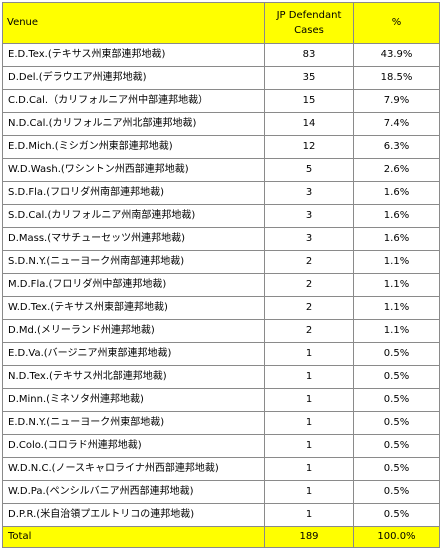  Describe the element at coordinates (133, 354) in the screenshot. I see `venue-cell: E.D.Va.(バージニア州東部連邦地裁)` at that location.